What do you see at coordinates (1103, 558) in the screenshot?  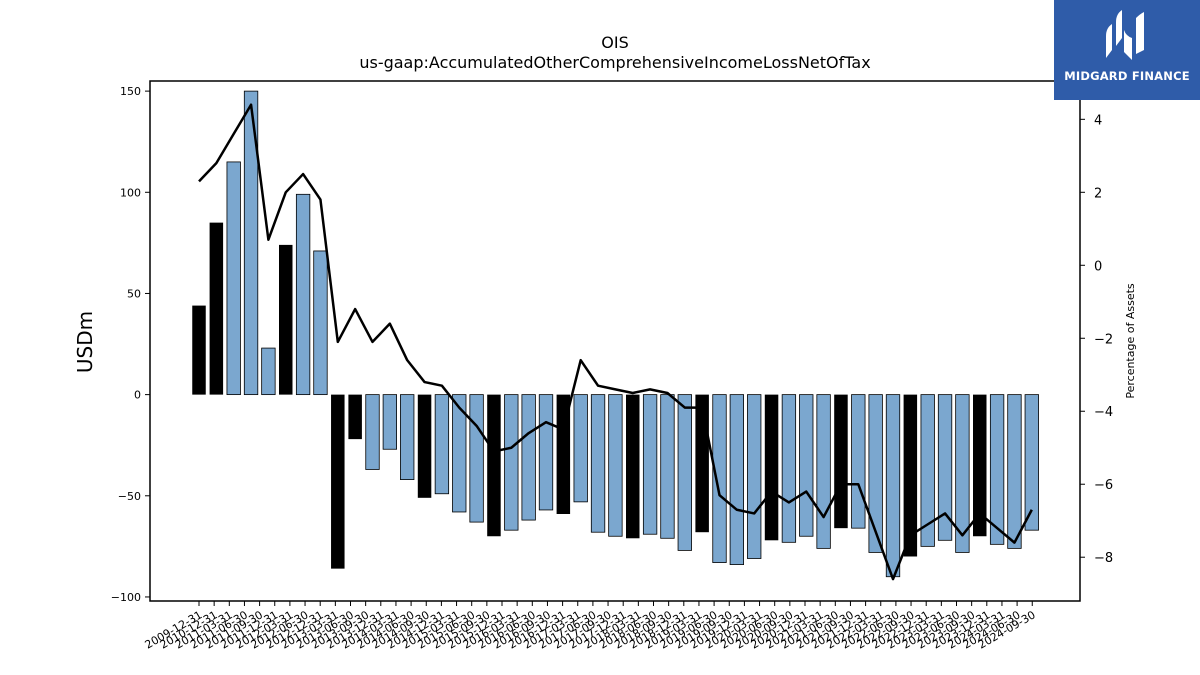 I see `y2-tick-label: −8` at bounding box center [1103, 558].